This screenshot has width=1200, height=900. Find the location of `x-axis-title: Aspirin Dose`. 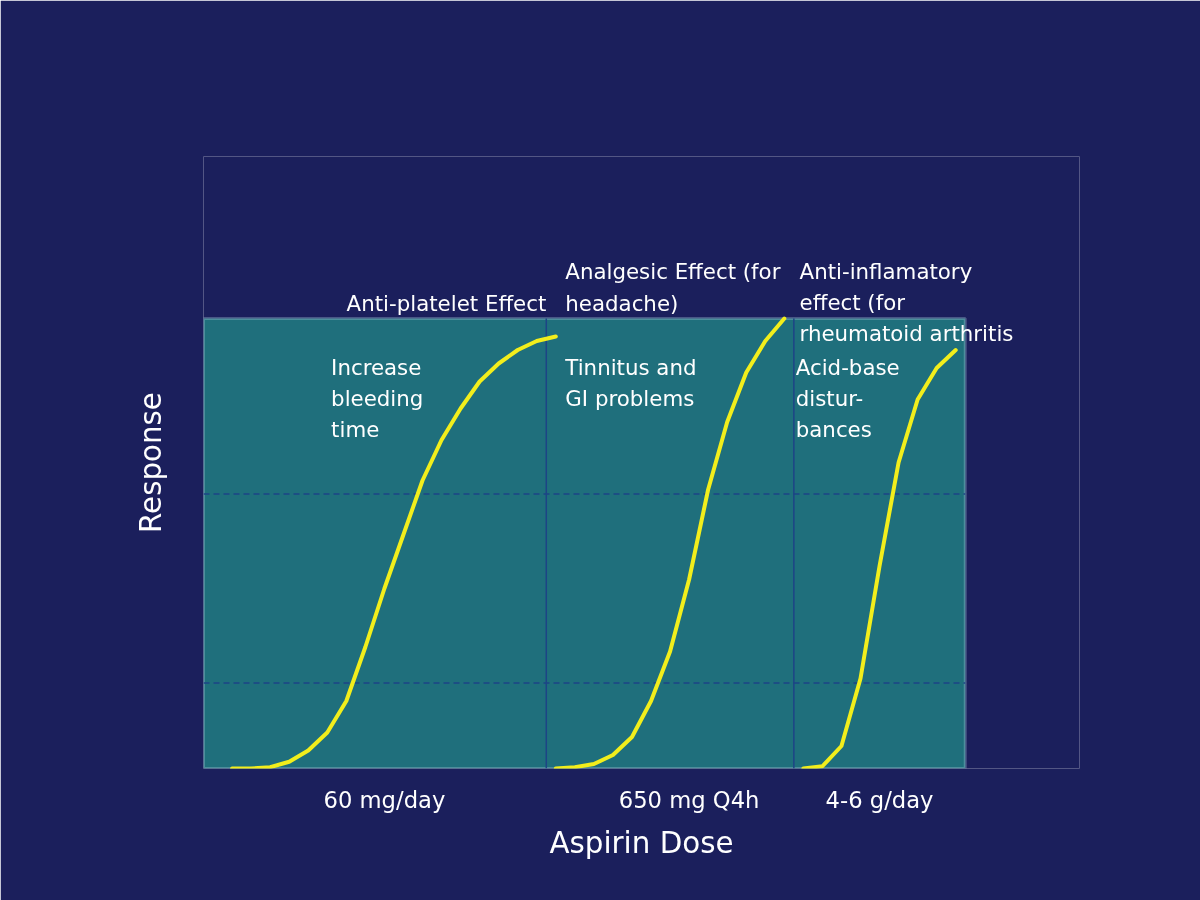

x-axis-title: Aspirin Dose is located at coordinates (641, 842).